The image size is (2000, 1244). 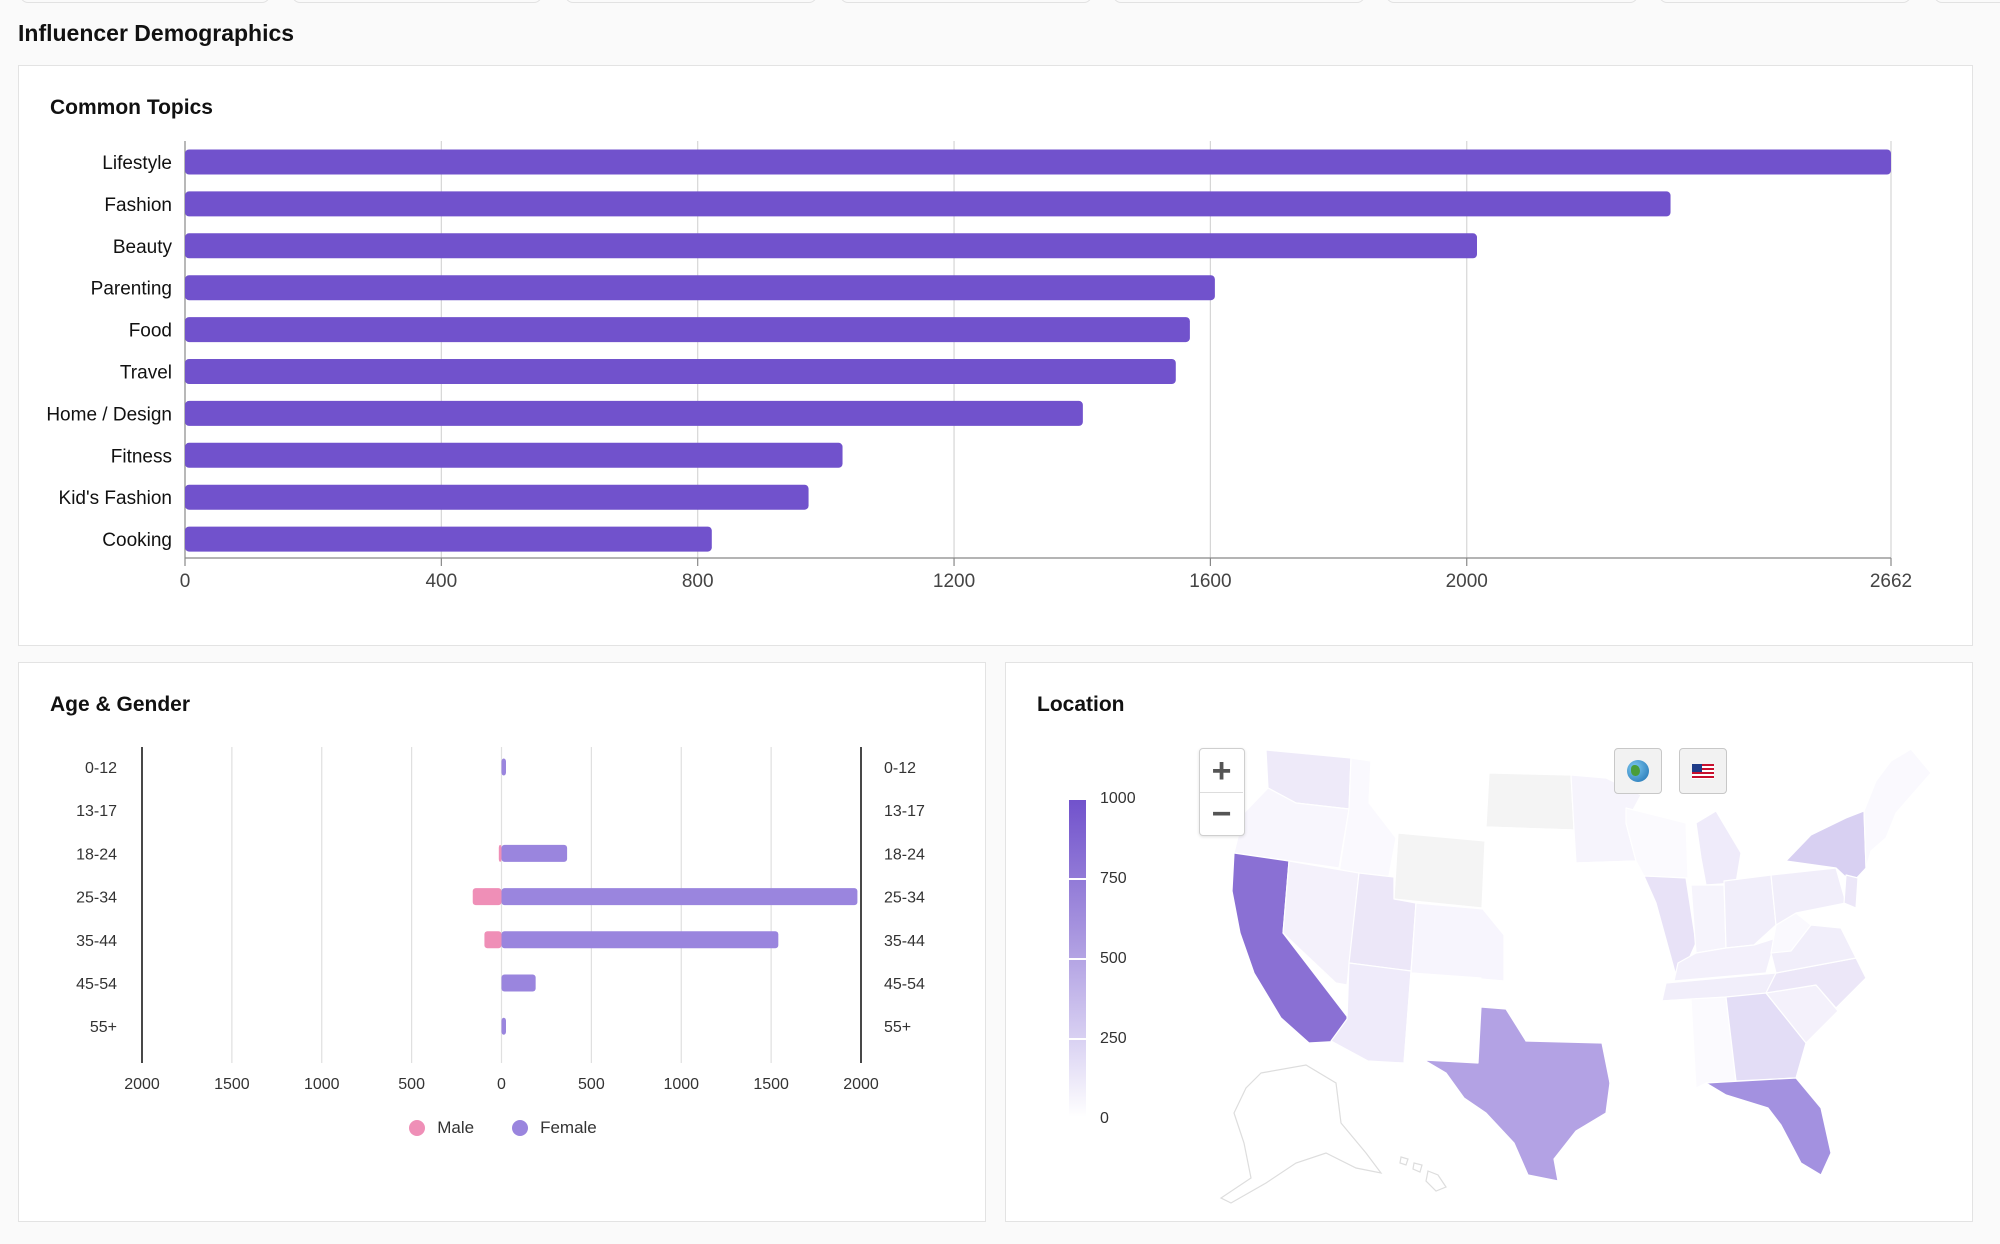 What do you see at coordinates (1321, 923) in the screenshot?
I see `state-nevada` at bounding box center [1321, 923].